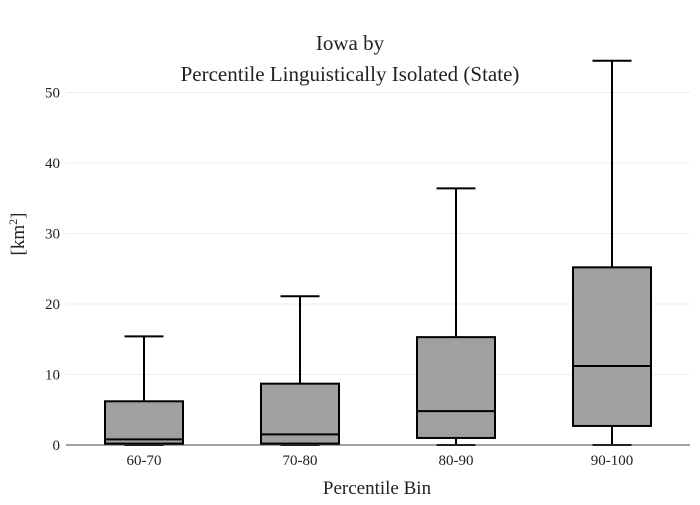 The height and width of the screenshot is (505, 700). Describe the element at coordinates (18, 240) in the screenshot. I see `y-axis-title-base: [km` at that location.